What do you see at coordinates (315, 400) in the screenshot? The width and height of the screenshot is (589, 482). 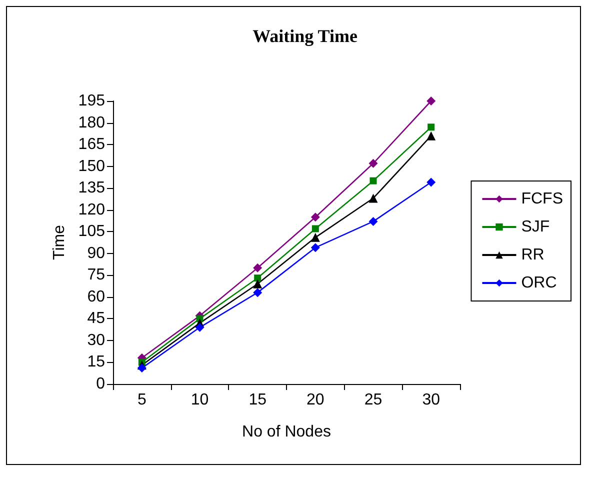 I see `x-tick-label: 20` at bounding box center [315, 400].